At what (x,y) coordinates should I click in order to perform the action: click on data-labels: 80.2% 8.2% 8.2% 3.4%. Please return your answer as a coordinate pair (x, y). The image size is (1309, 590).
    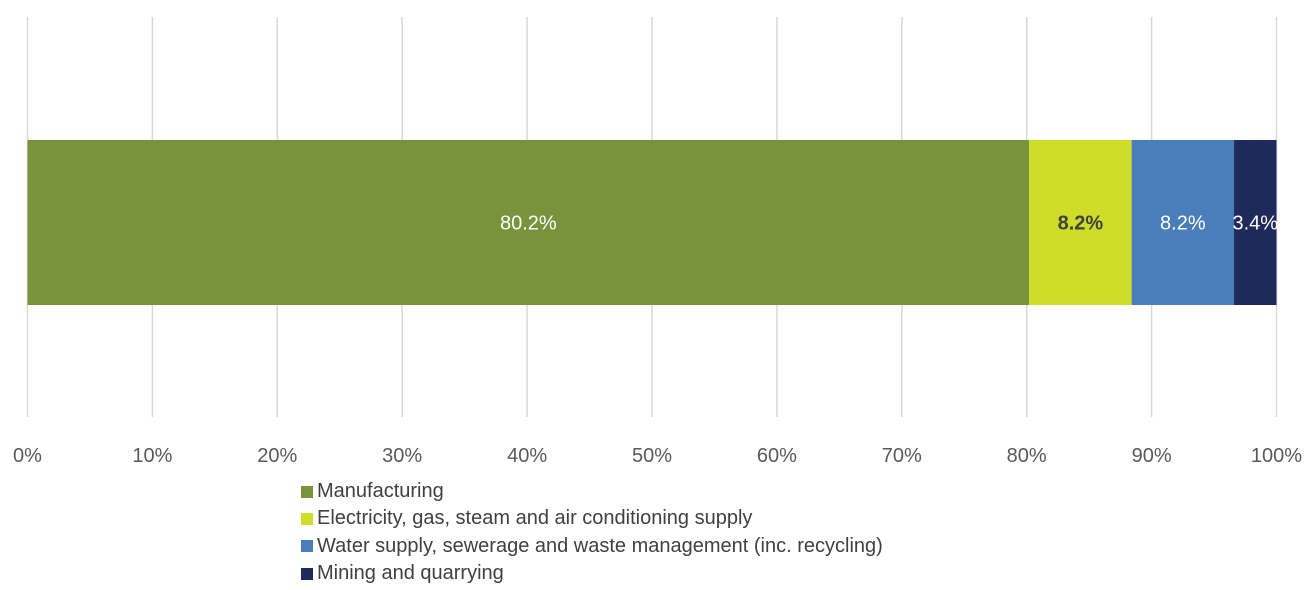
    Looking at the image, I should click on (889, 224).